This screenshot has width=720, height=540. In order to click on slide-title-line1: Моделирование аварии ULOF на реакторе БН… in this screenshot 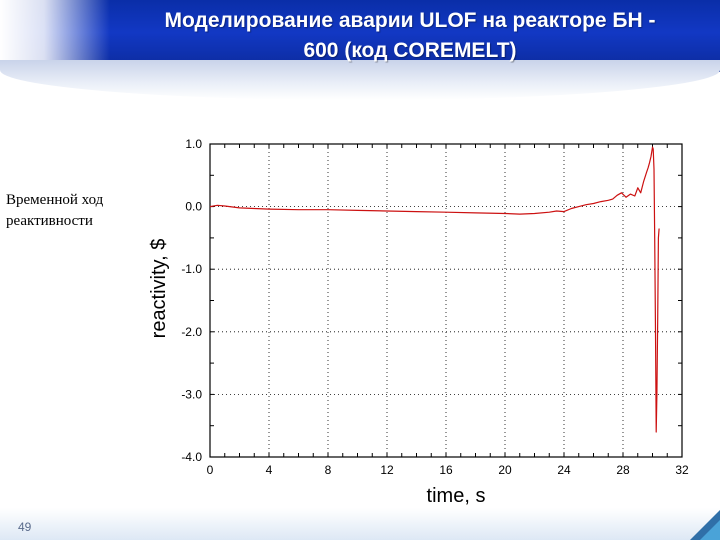, I will do `click(410, 20)`.